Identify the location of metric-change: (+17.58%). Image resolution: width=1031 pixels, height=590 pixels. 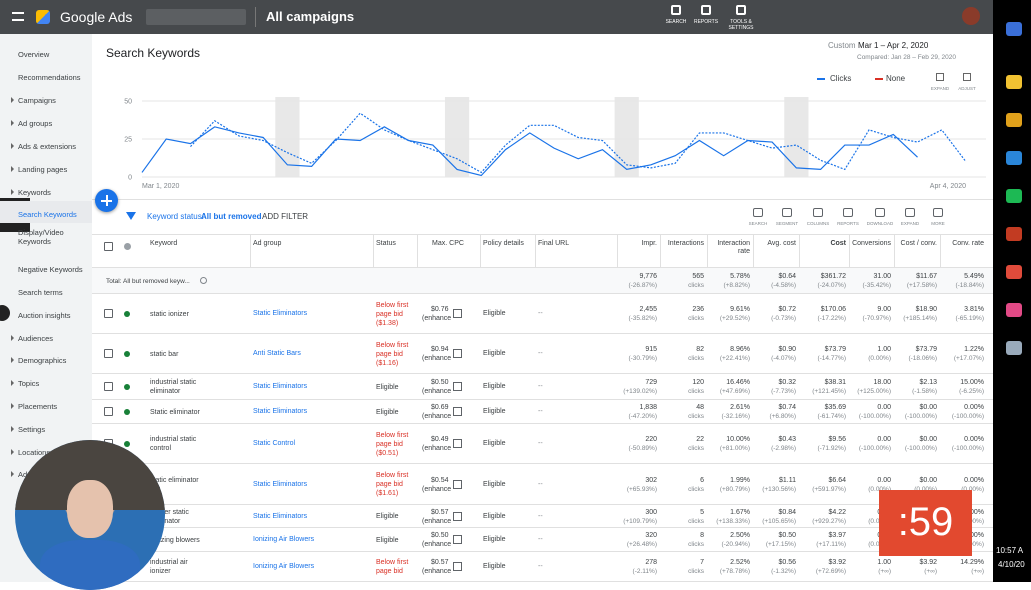
(921, 285).